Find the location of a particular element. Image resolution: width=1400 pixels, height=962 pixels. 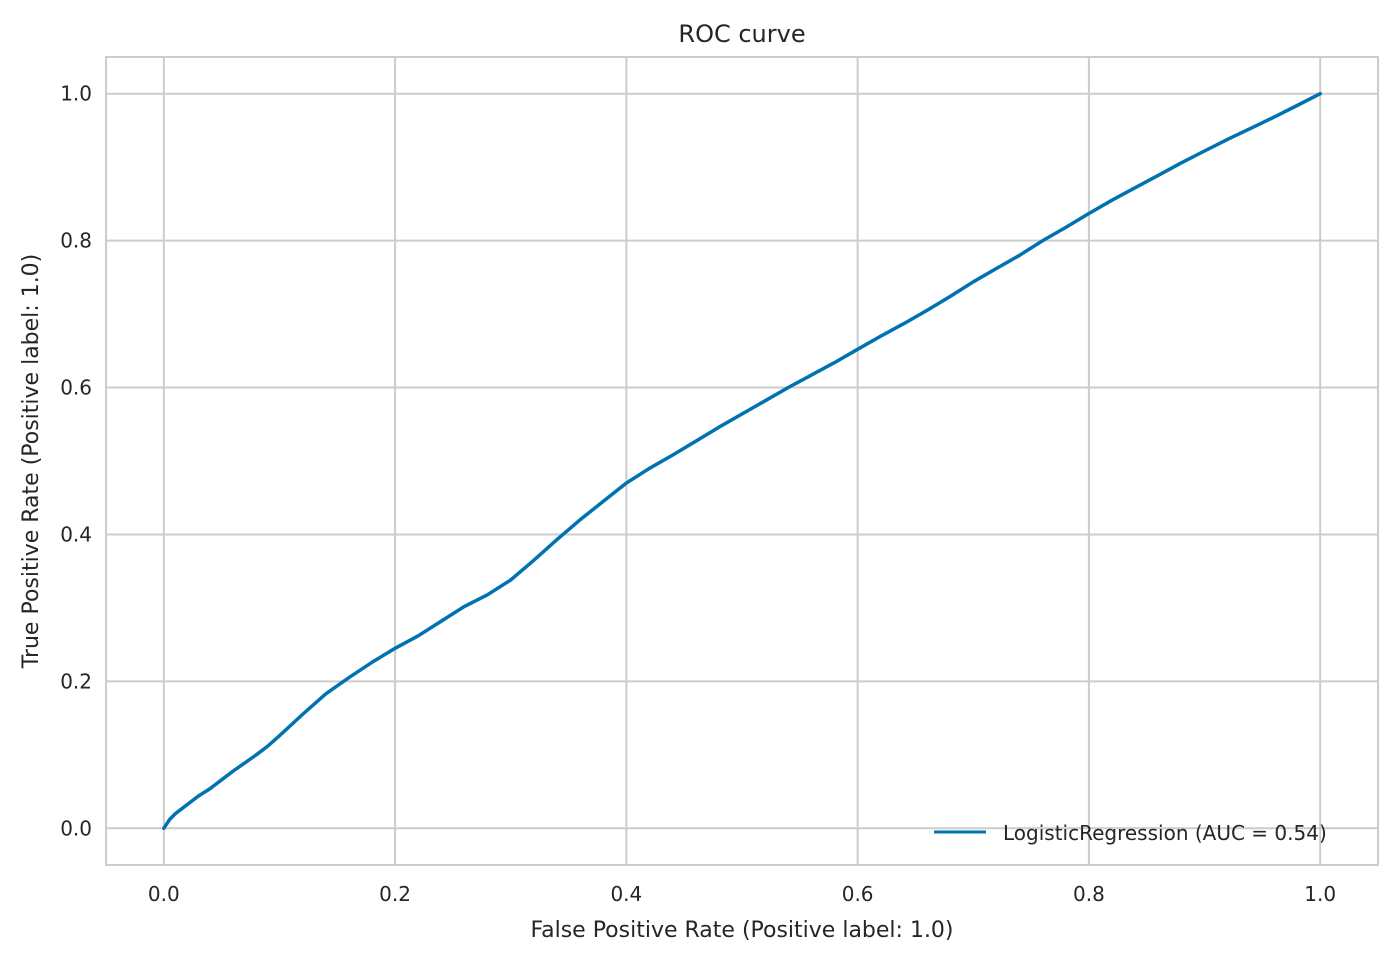

y-tick-label: 0.8 is located at coordinates (76, 241).